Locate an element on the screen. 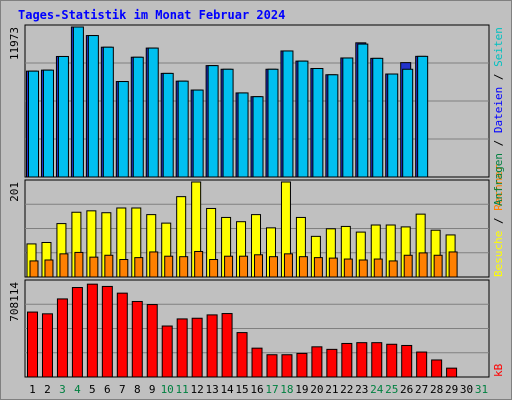 This screenshot has height=400, width=512. x-tick-label: 8 is located at coordinates (137, 389).